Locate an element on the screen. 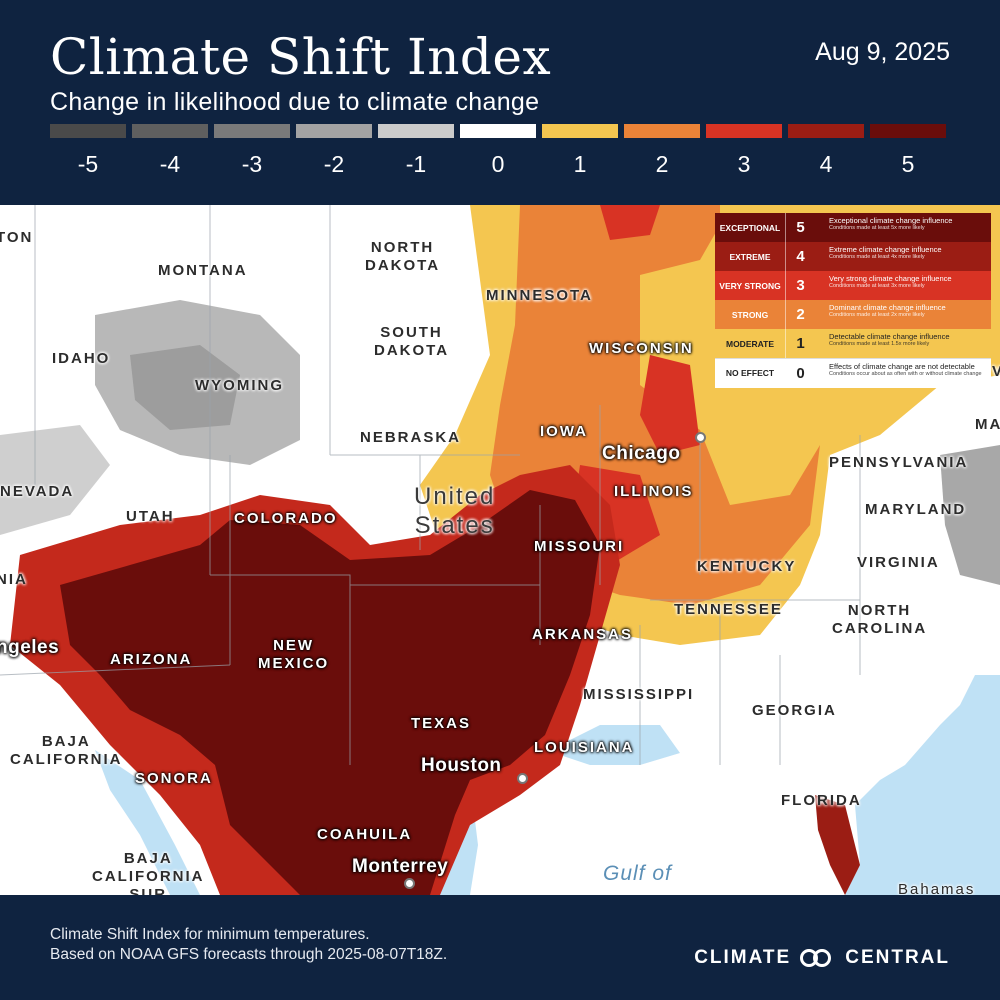 The width and height of the screenshot is (1000, 1000). grey-region-east is located at coordinates (970, 515).